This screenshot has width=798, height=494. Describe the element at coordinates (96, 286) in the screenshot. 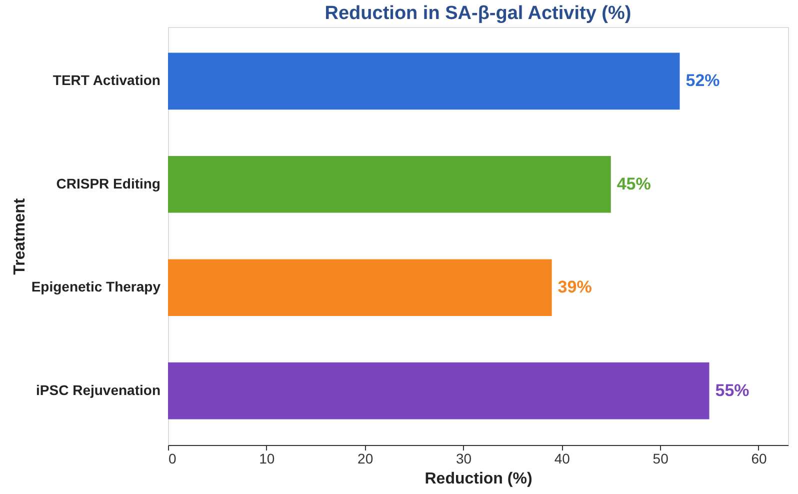

I see `y-tick-label: Epigenetic Therapy` at that location.